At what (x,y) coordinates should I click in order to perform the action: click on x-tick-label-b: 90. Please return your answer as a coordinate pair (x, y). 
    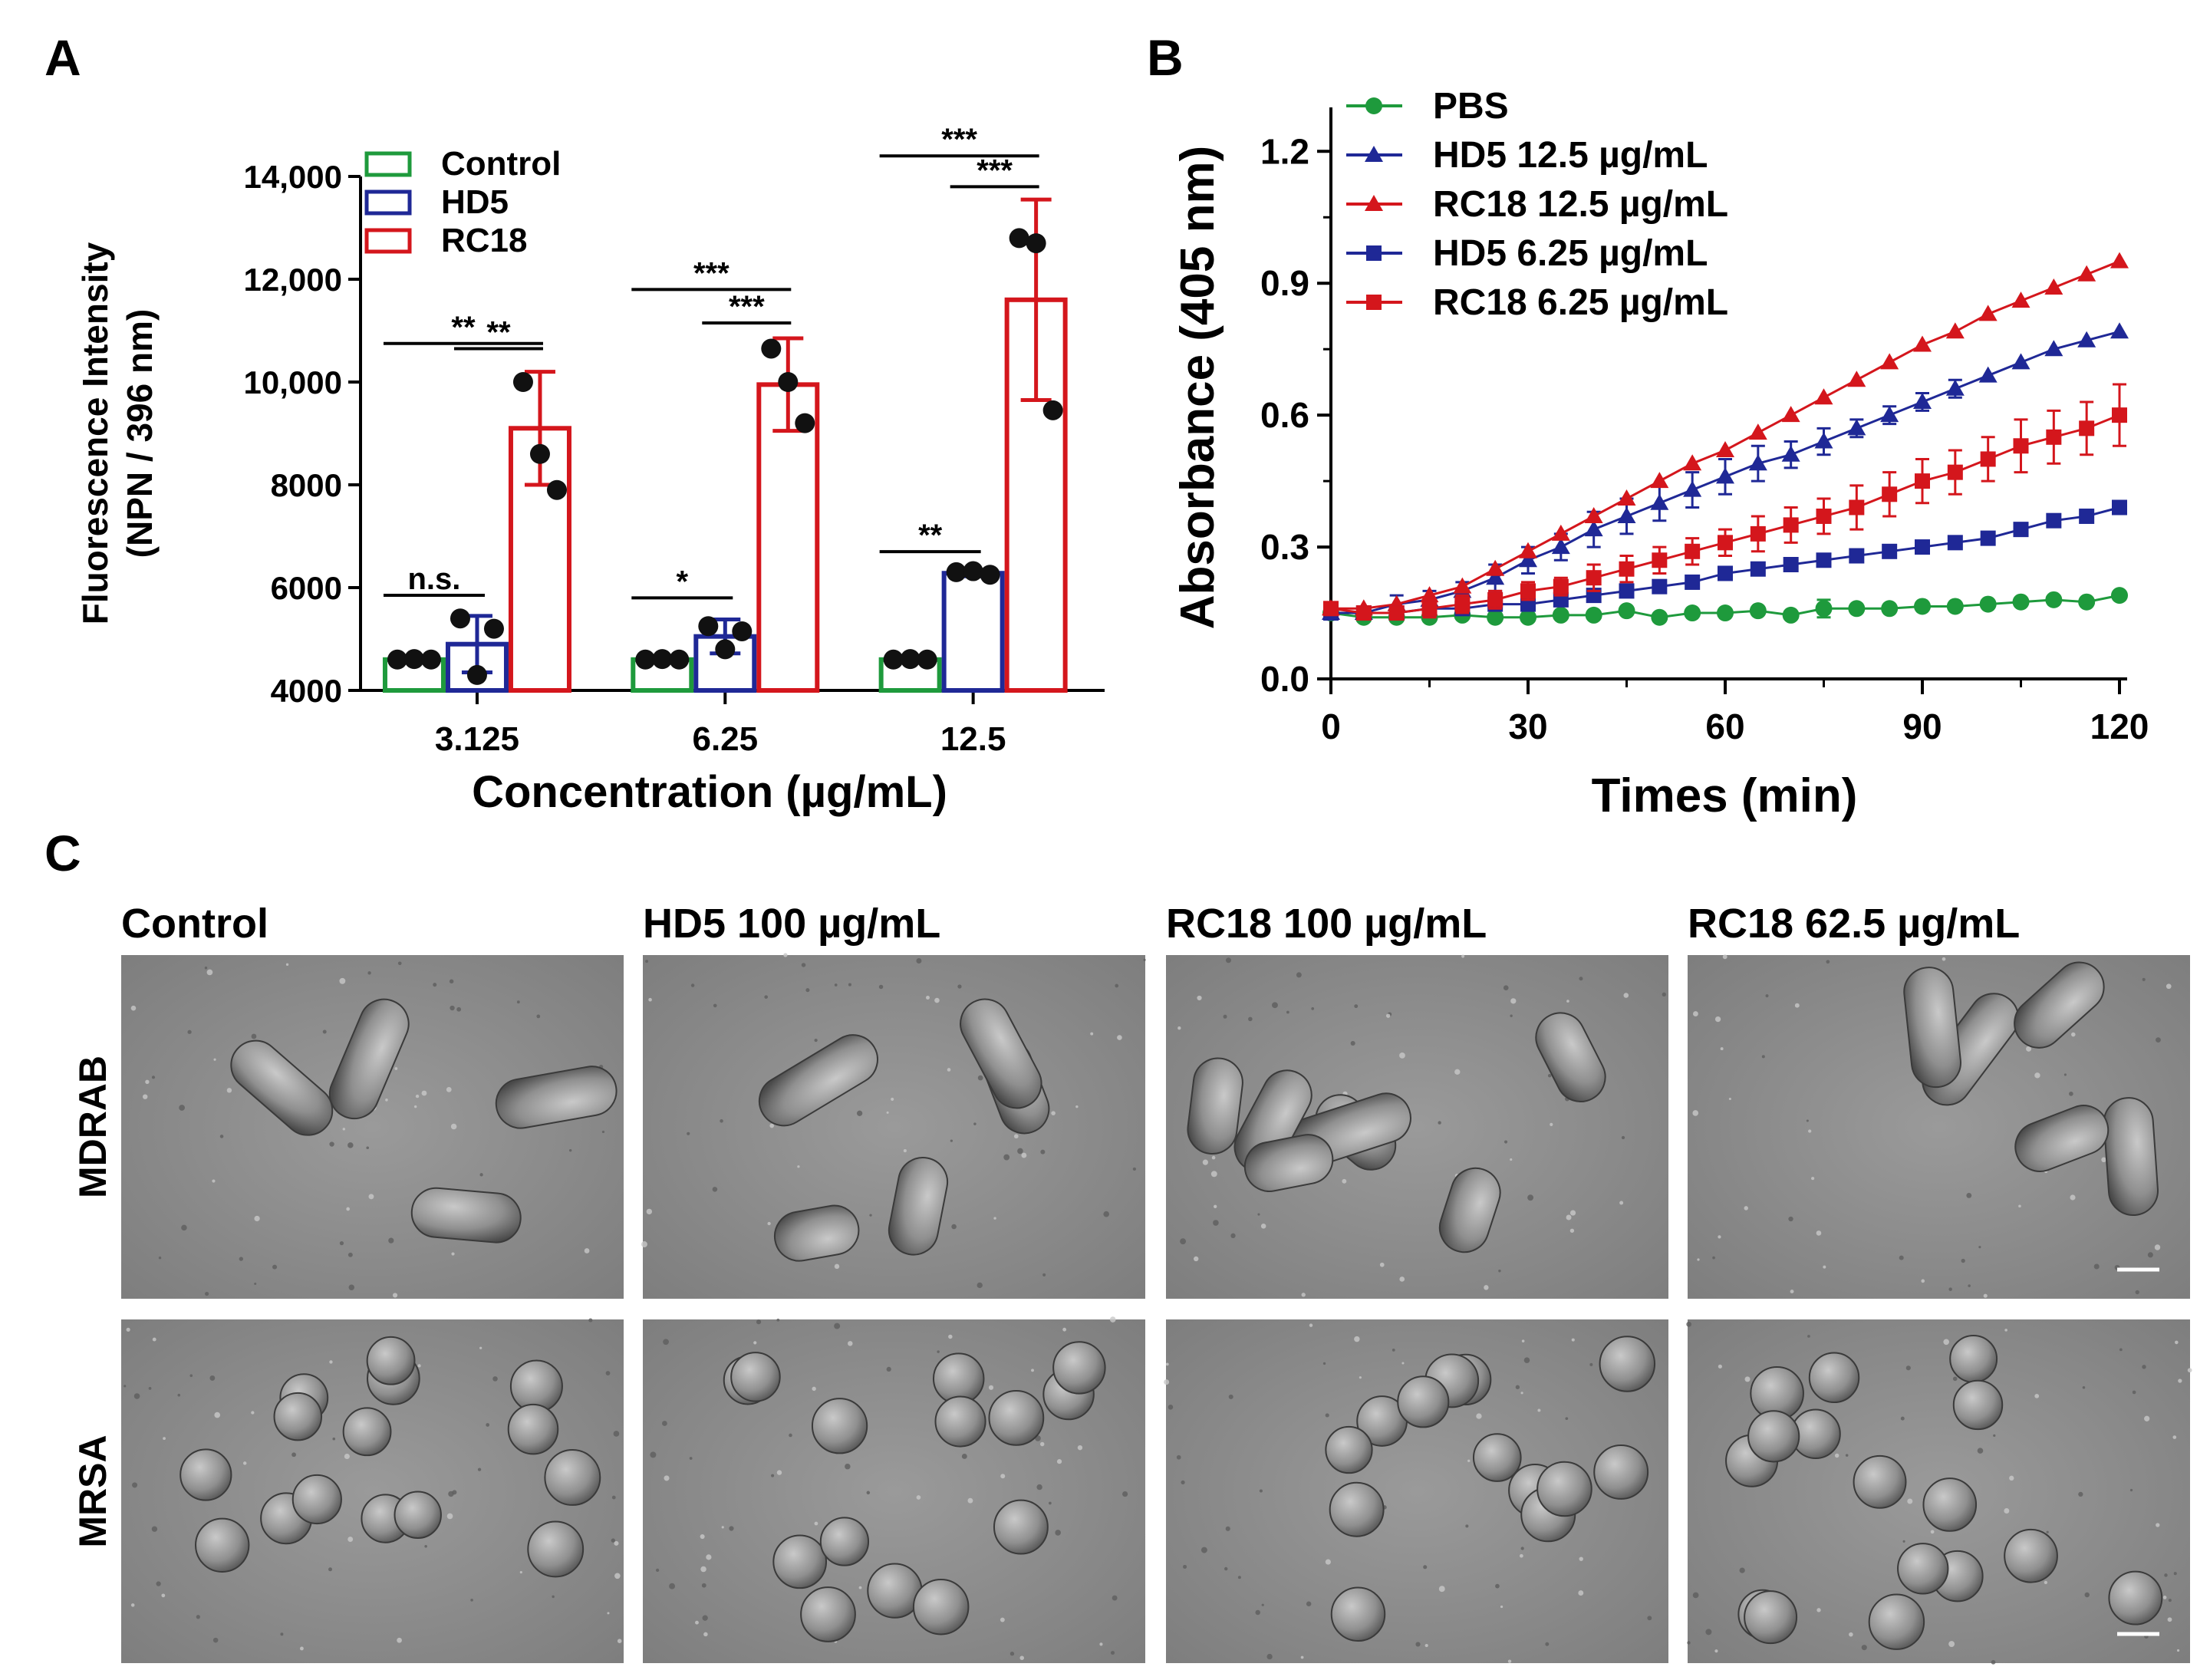
    Looking at the image, I should click on (1922, 726).